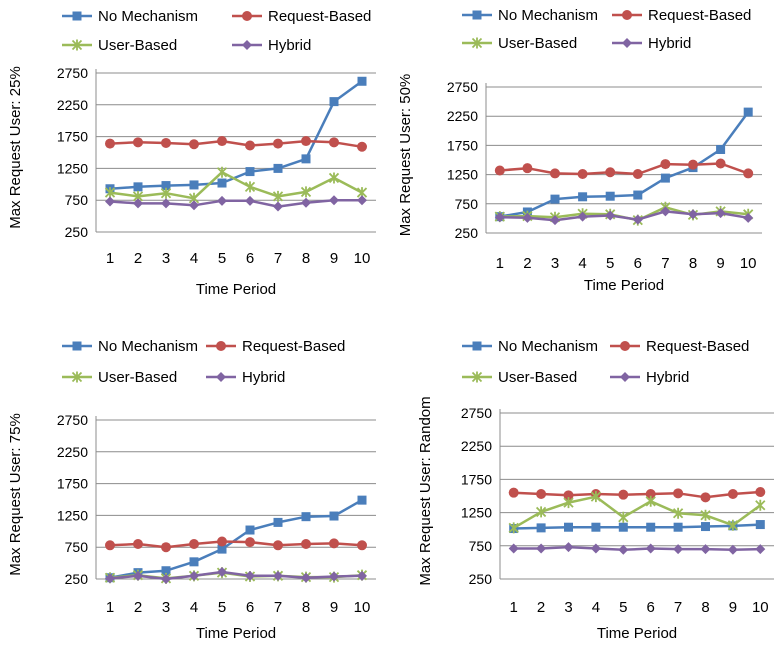 This screenshot has height=650, width=774. I want to click on x-tick-label: 3, so click(166, 607).